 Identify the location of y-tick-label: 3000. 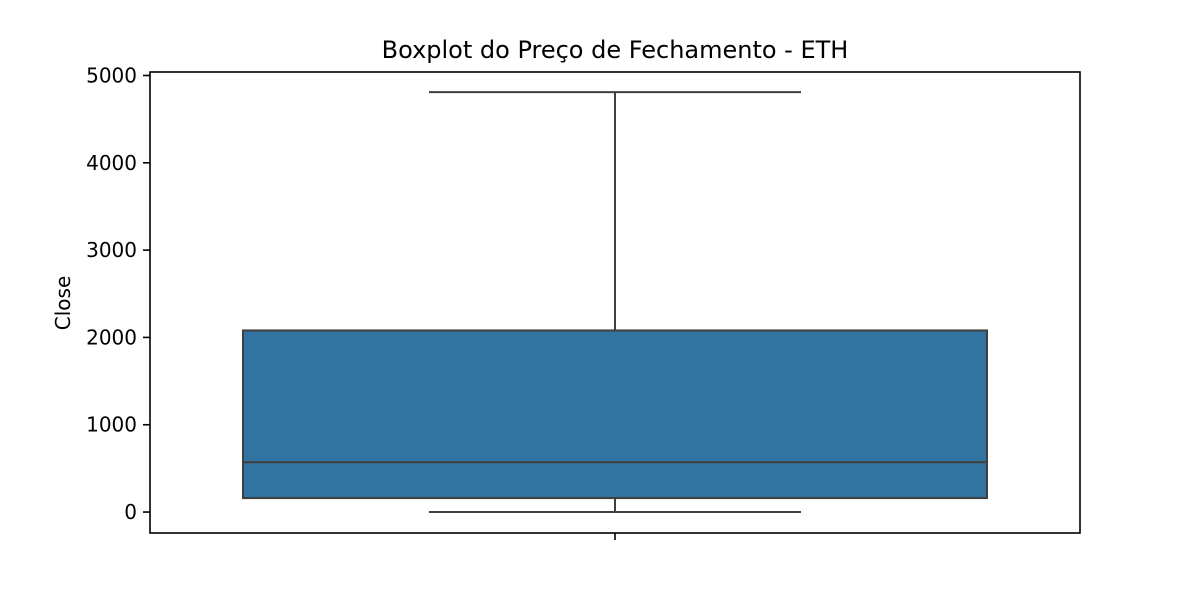
(111, 250).